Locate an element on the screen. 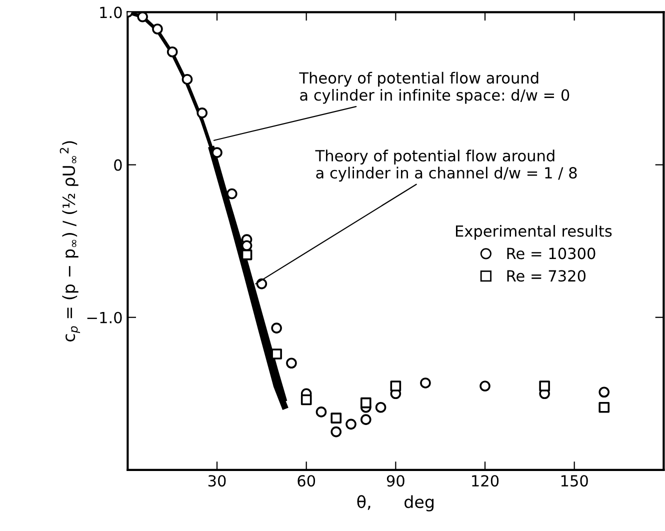 Image resolution: width=665 pixels, height=531 pixels. annotation: Theory of potential flow around a cylinder in infinite space: d/w = 0 is located at coordinates (434, 88).